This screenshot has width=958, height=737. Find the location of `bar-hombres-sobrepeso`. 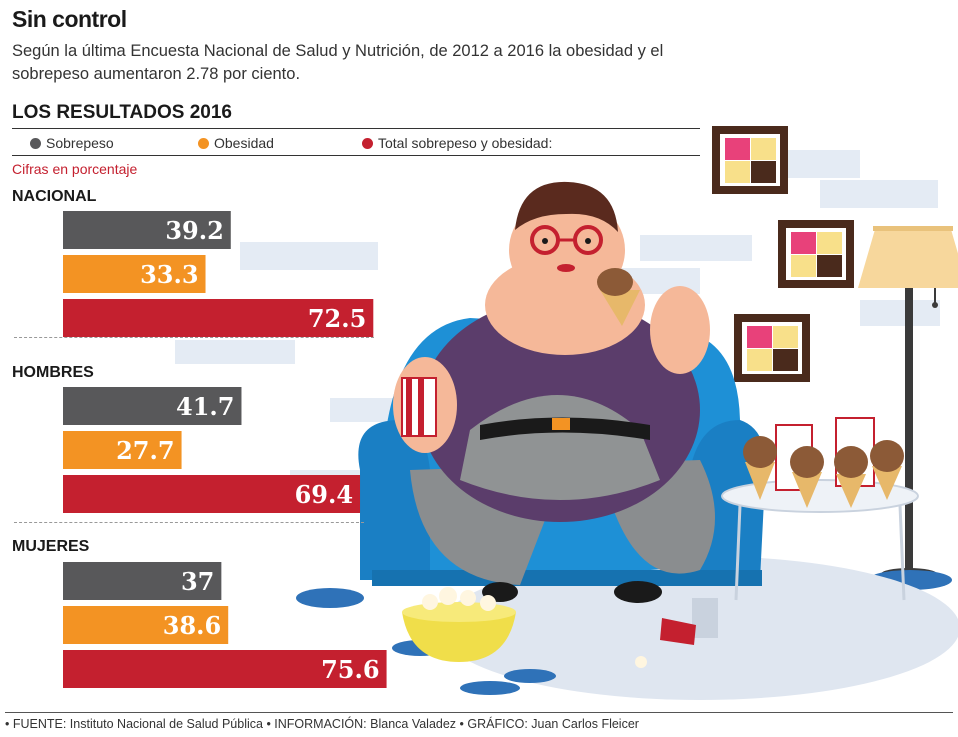

bar-hombres-sobrepeso is located at coordinates (152, 406).